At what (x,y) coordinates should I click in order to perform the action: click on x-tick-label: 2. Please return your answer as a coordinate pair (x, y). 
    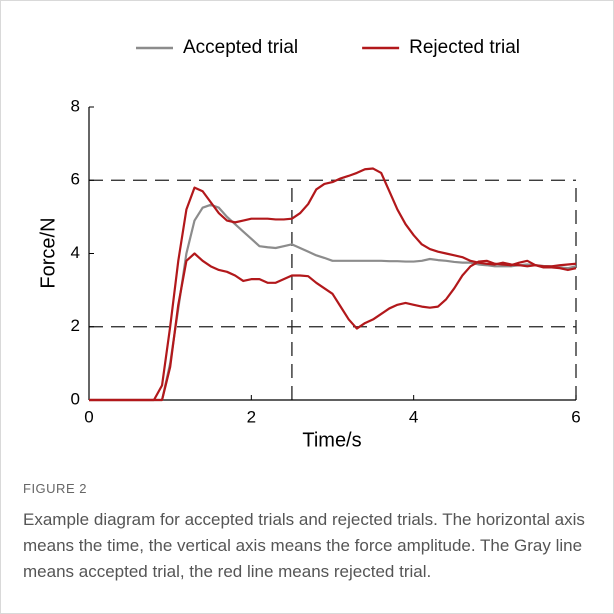
    Looking at the image, I should click on (251, 416).